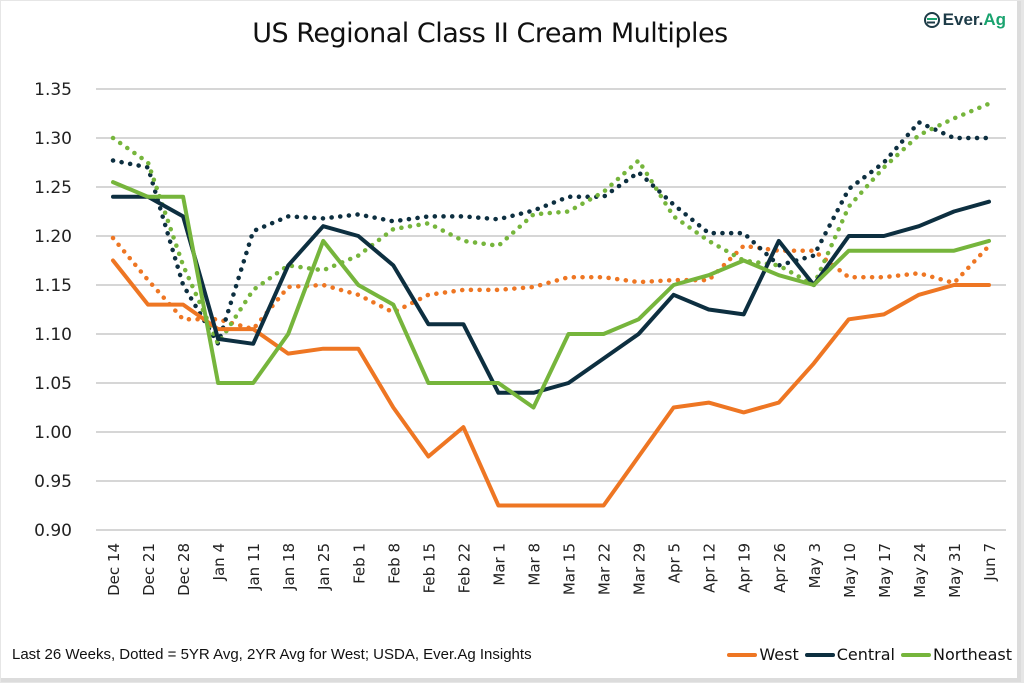 This screenshot has width=1024, height=683. Describe the element at coordinates (114, 569) in the screenshot. I see `x-tick-label: Dec 14` at that location.